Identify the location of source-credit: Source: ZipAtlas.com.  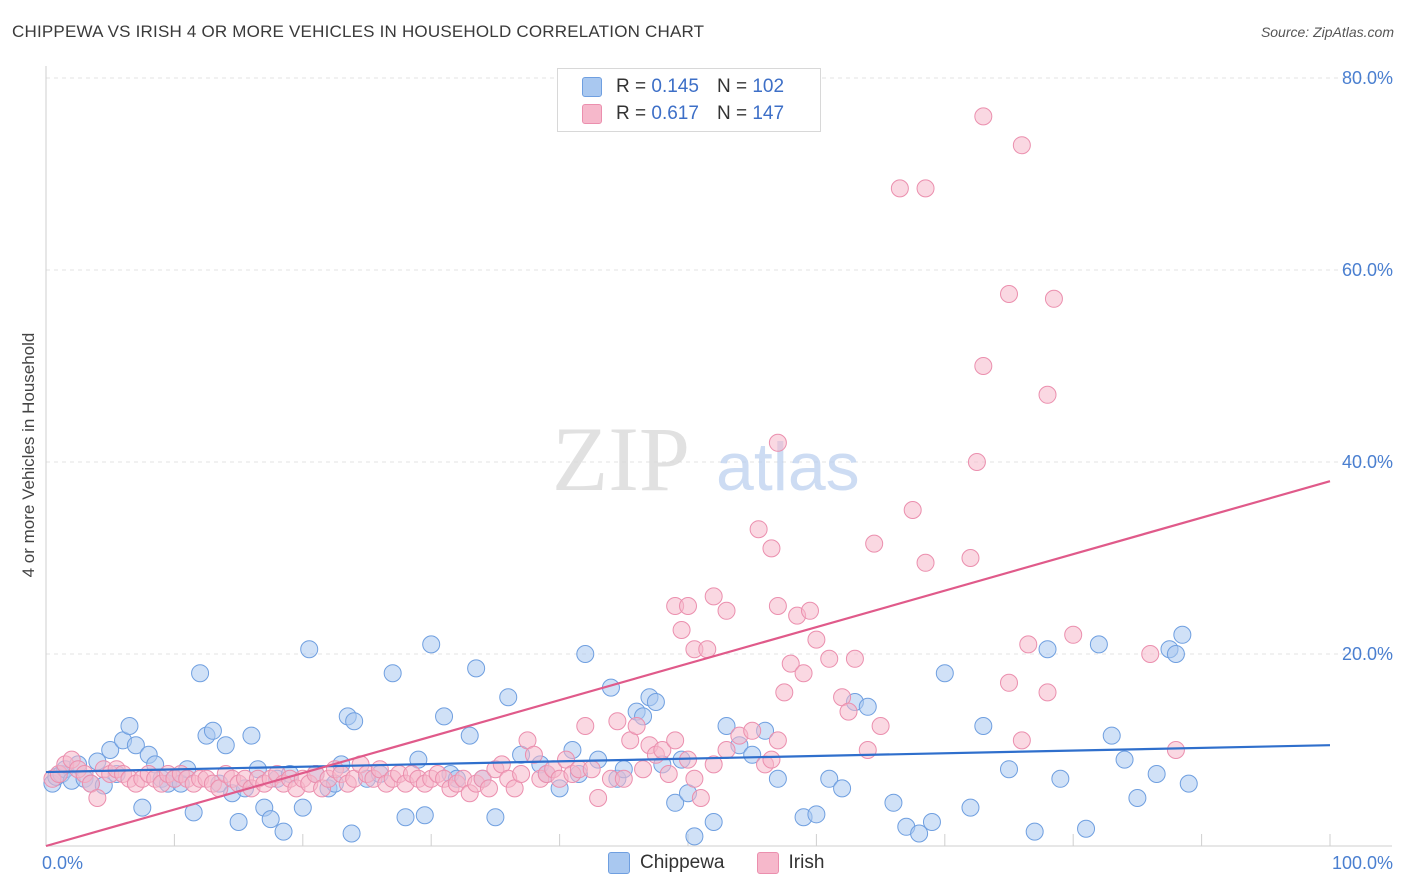
(1327, 32).